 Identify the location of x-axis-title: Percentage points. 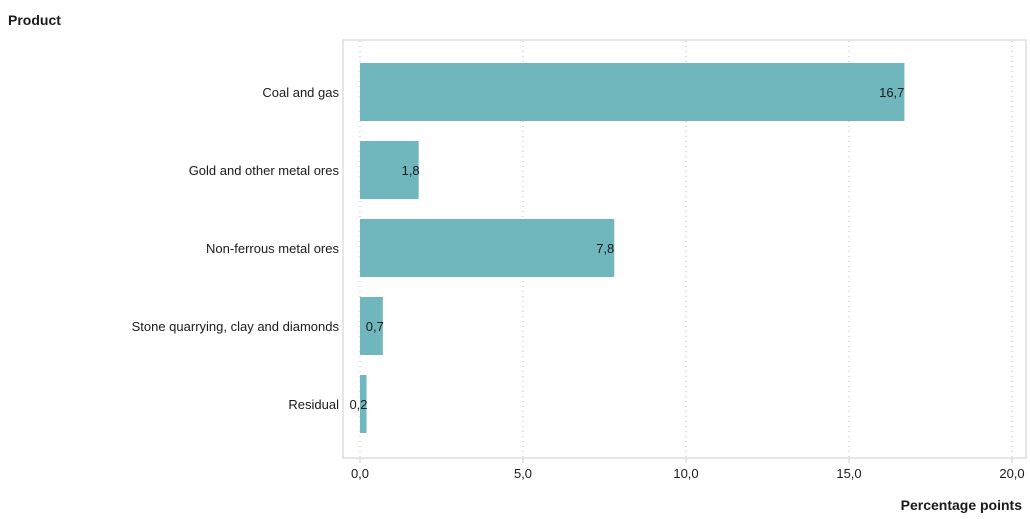
(962, 505).